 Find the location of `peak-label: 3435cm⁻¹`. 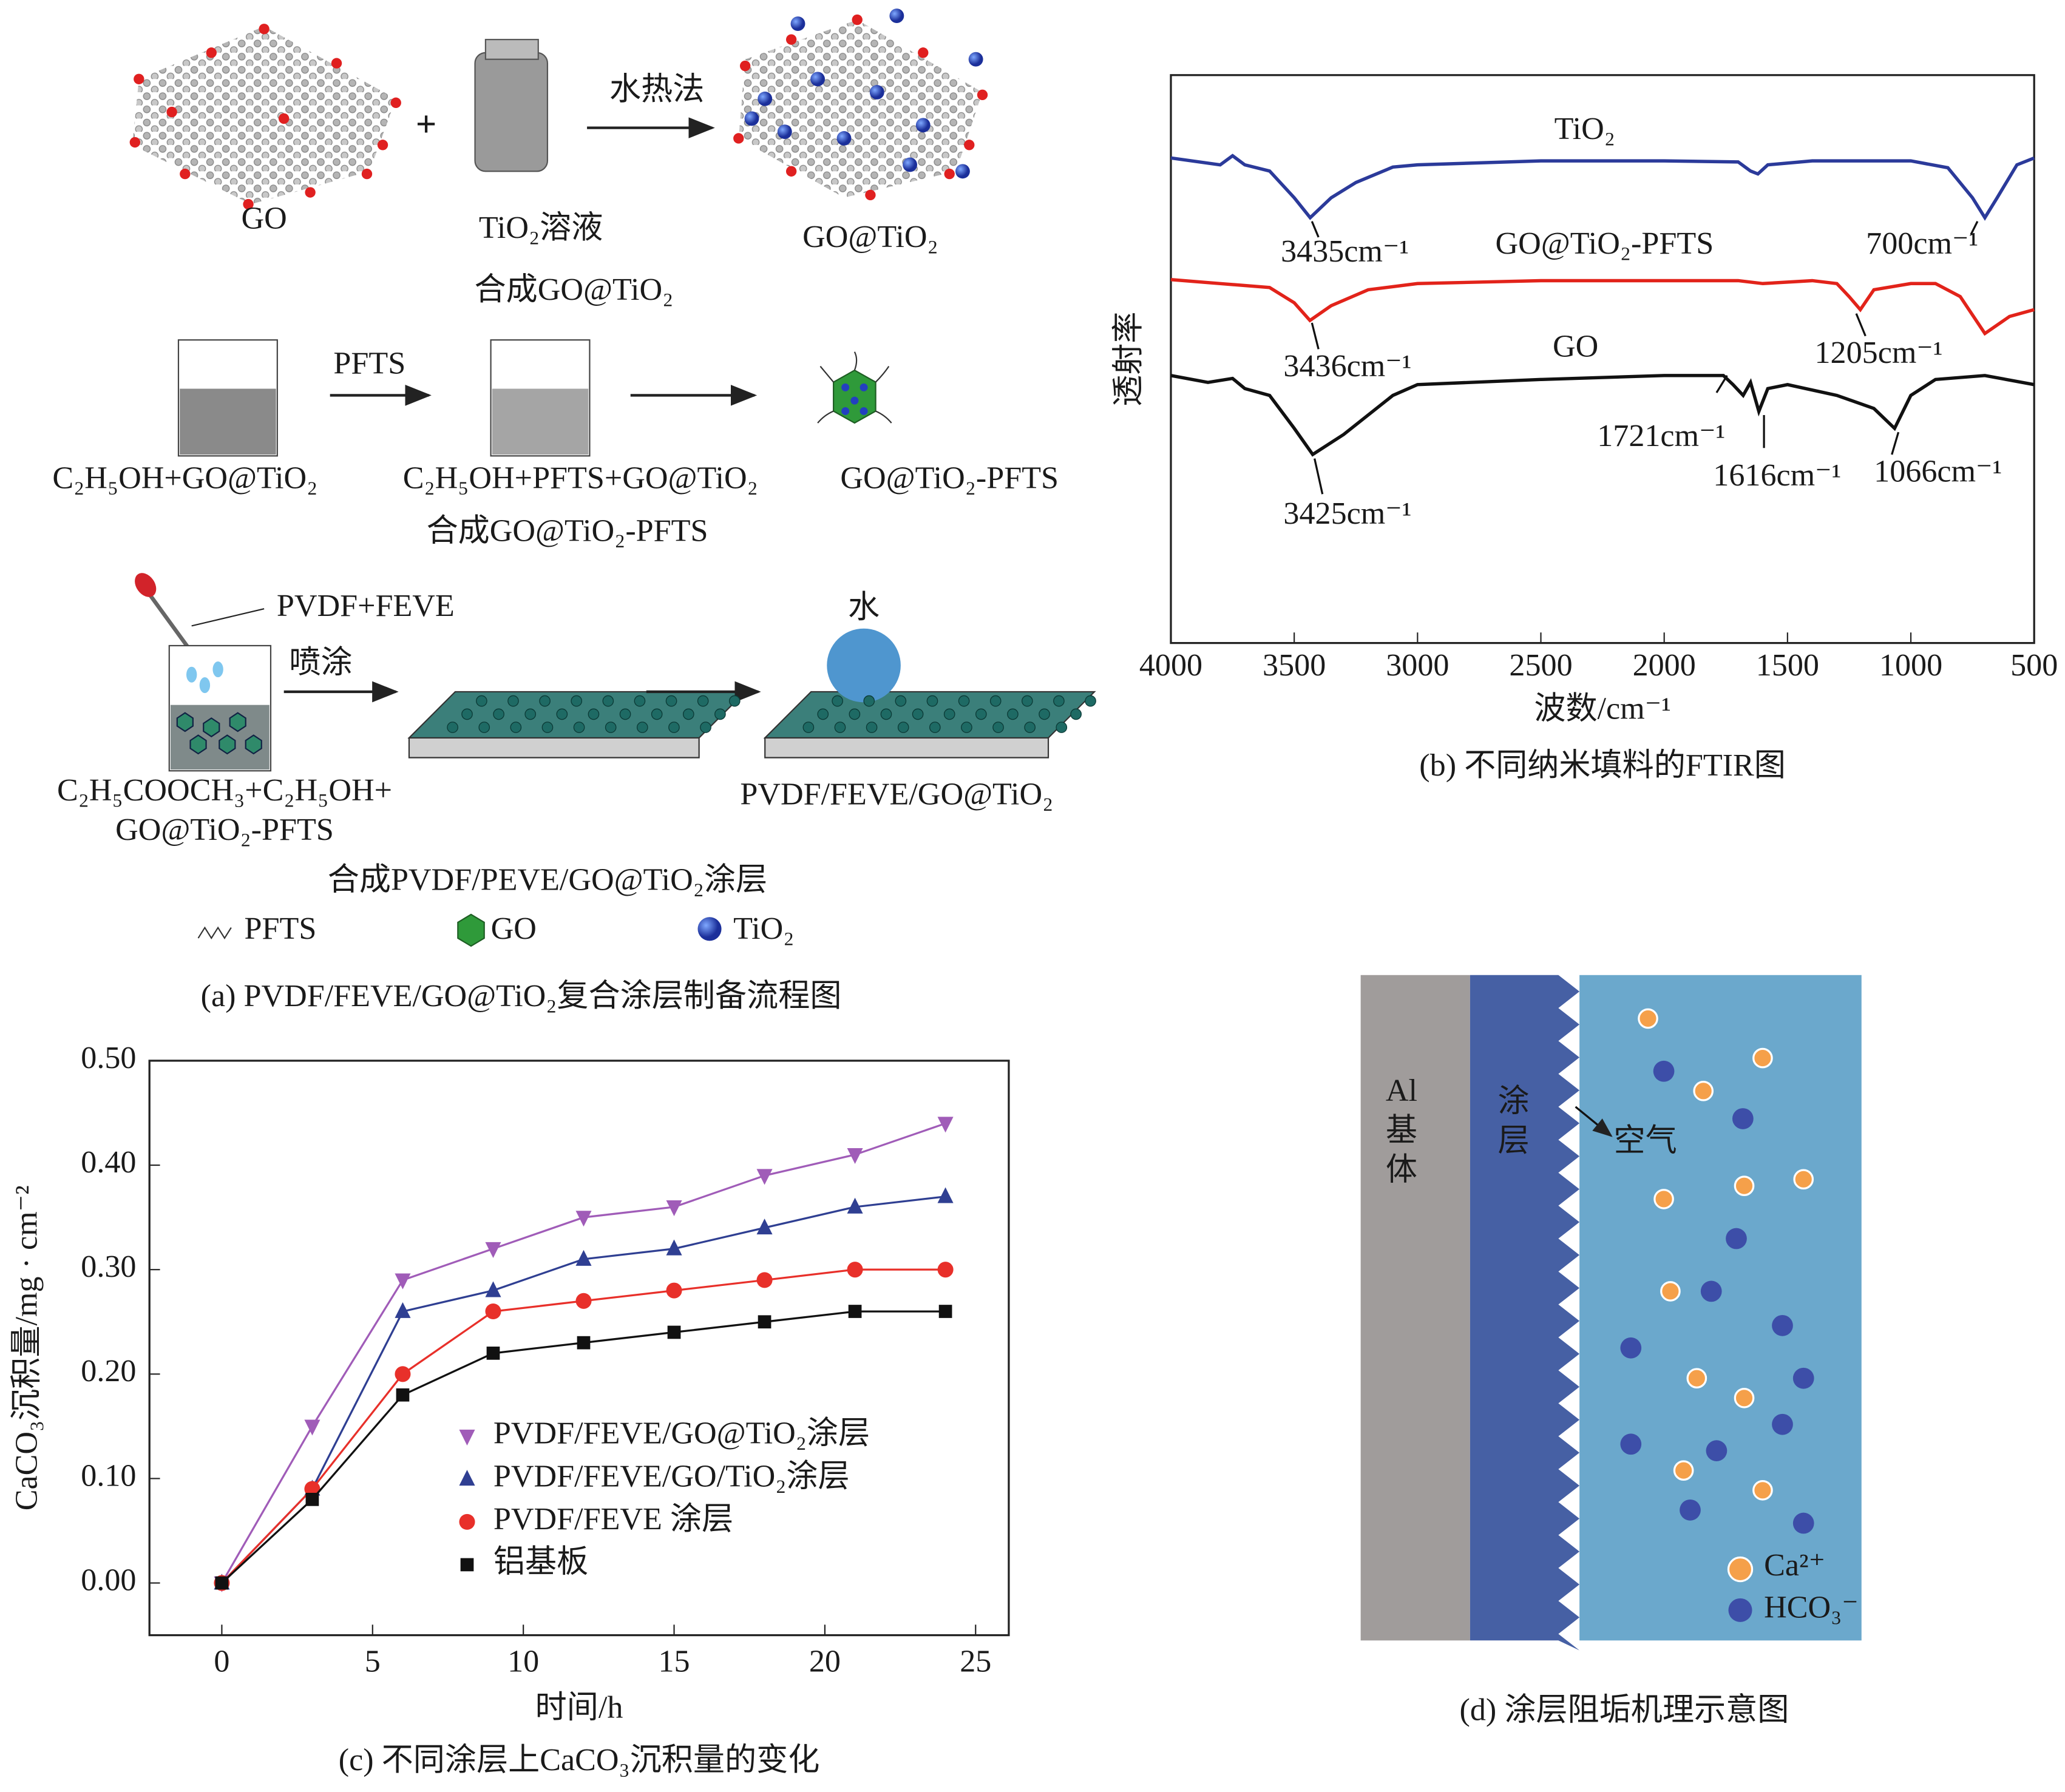

peak-label: 3435cm⁻¹ is located at coordinates (1345, 251).